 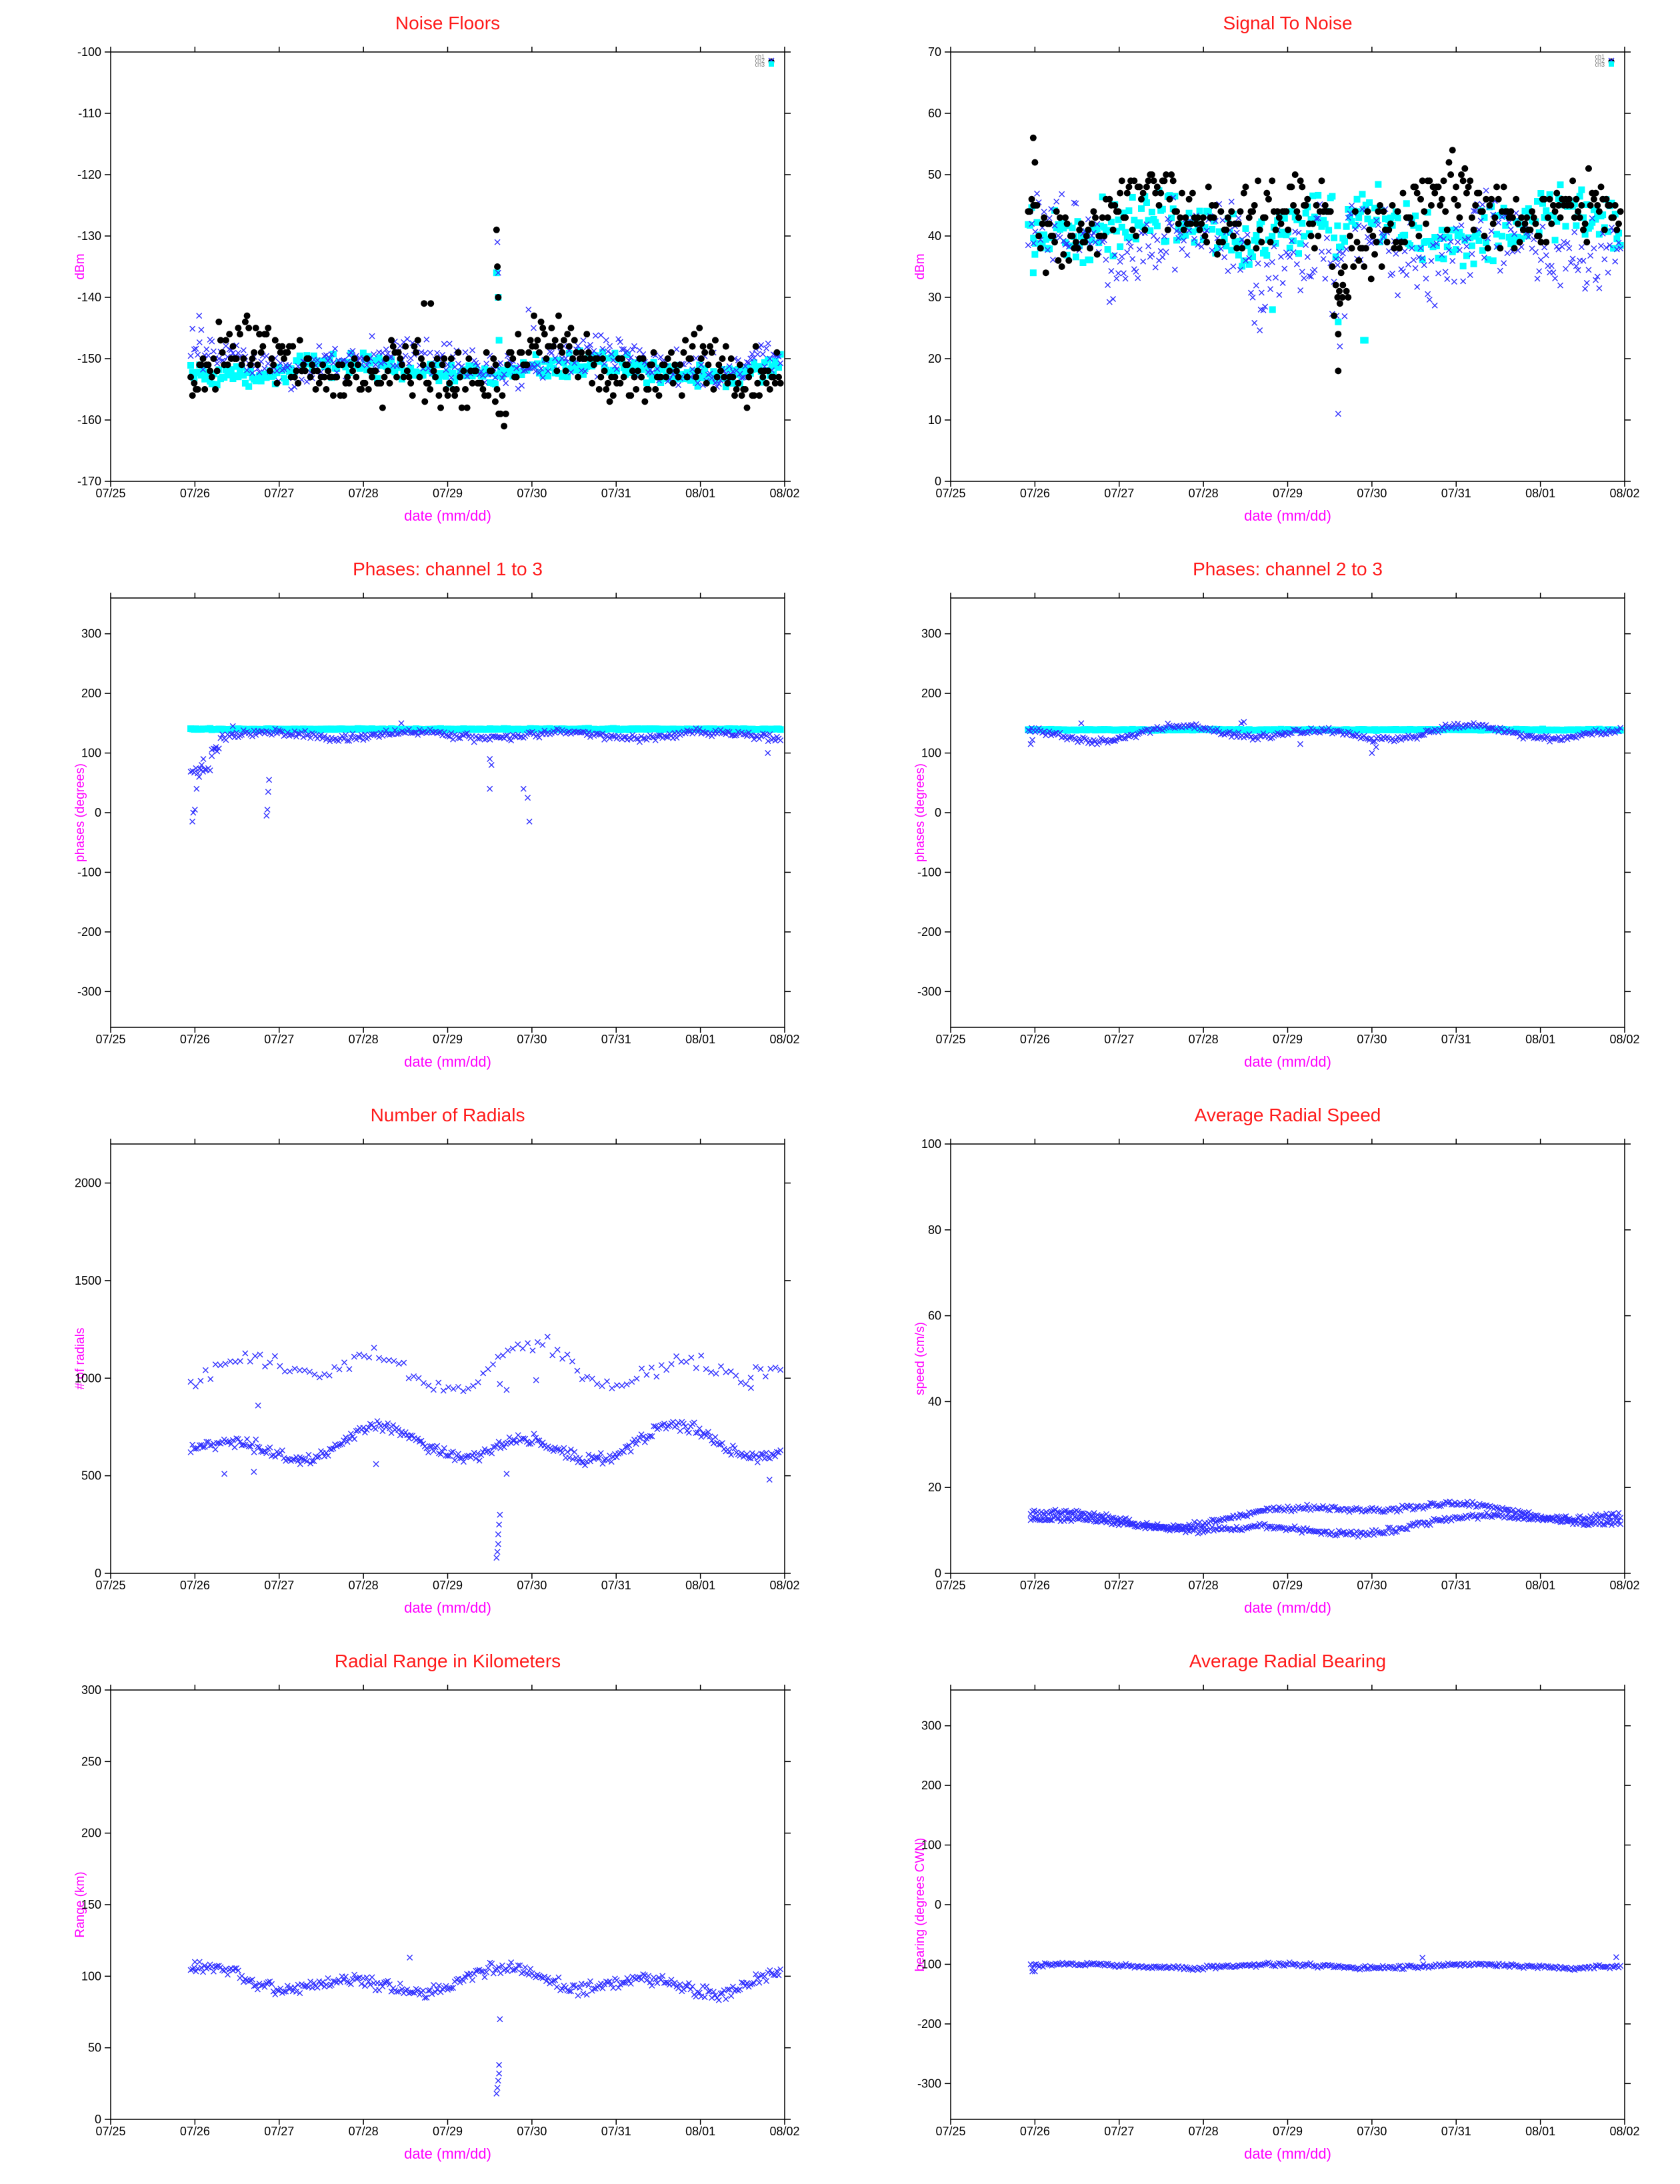 I want to click on data-points, so click(x=1324, y=738).